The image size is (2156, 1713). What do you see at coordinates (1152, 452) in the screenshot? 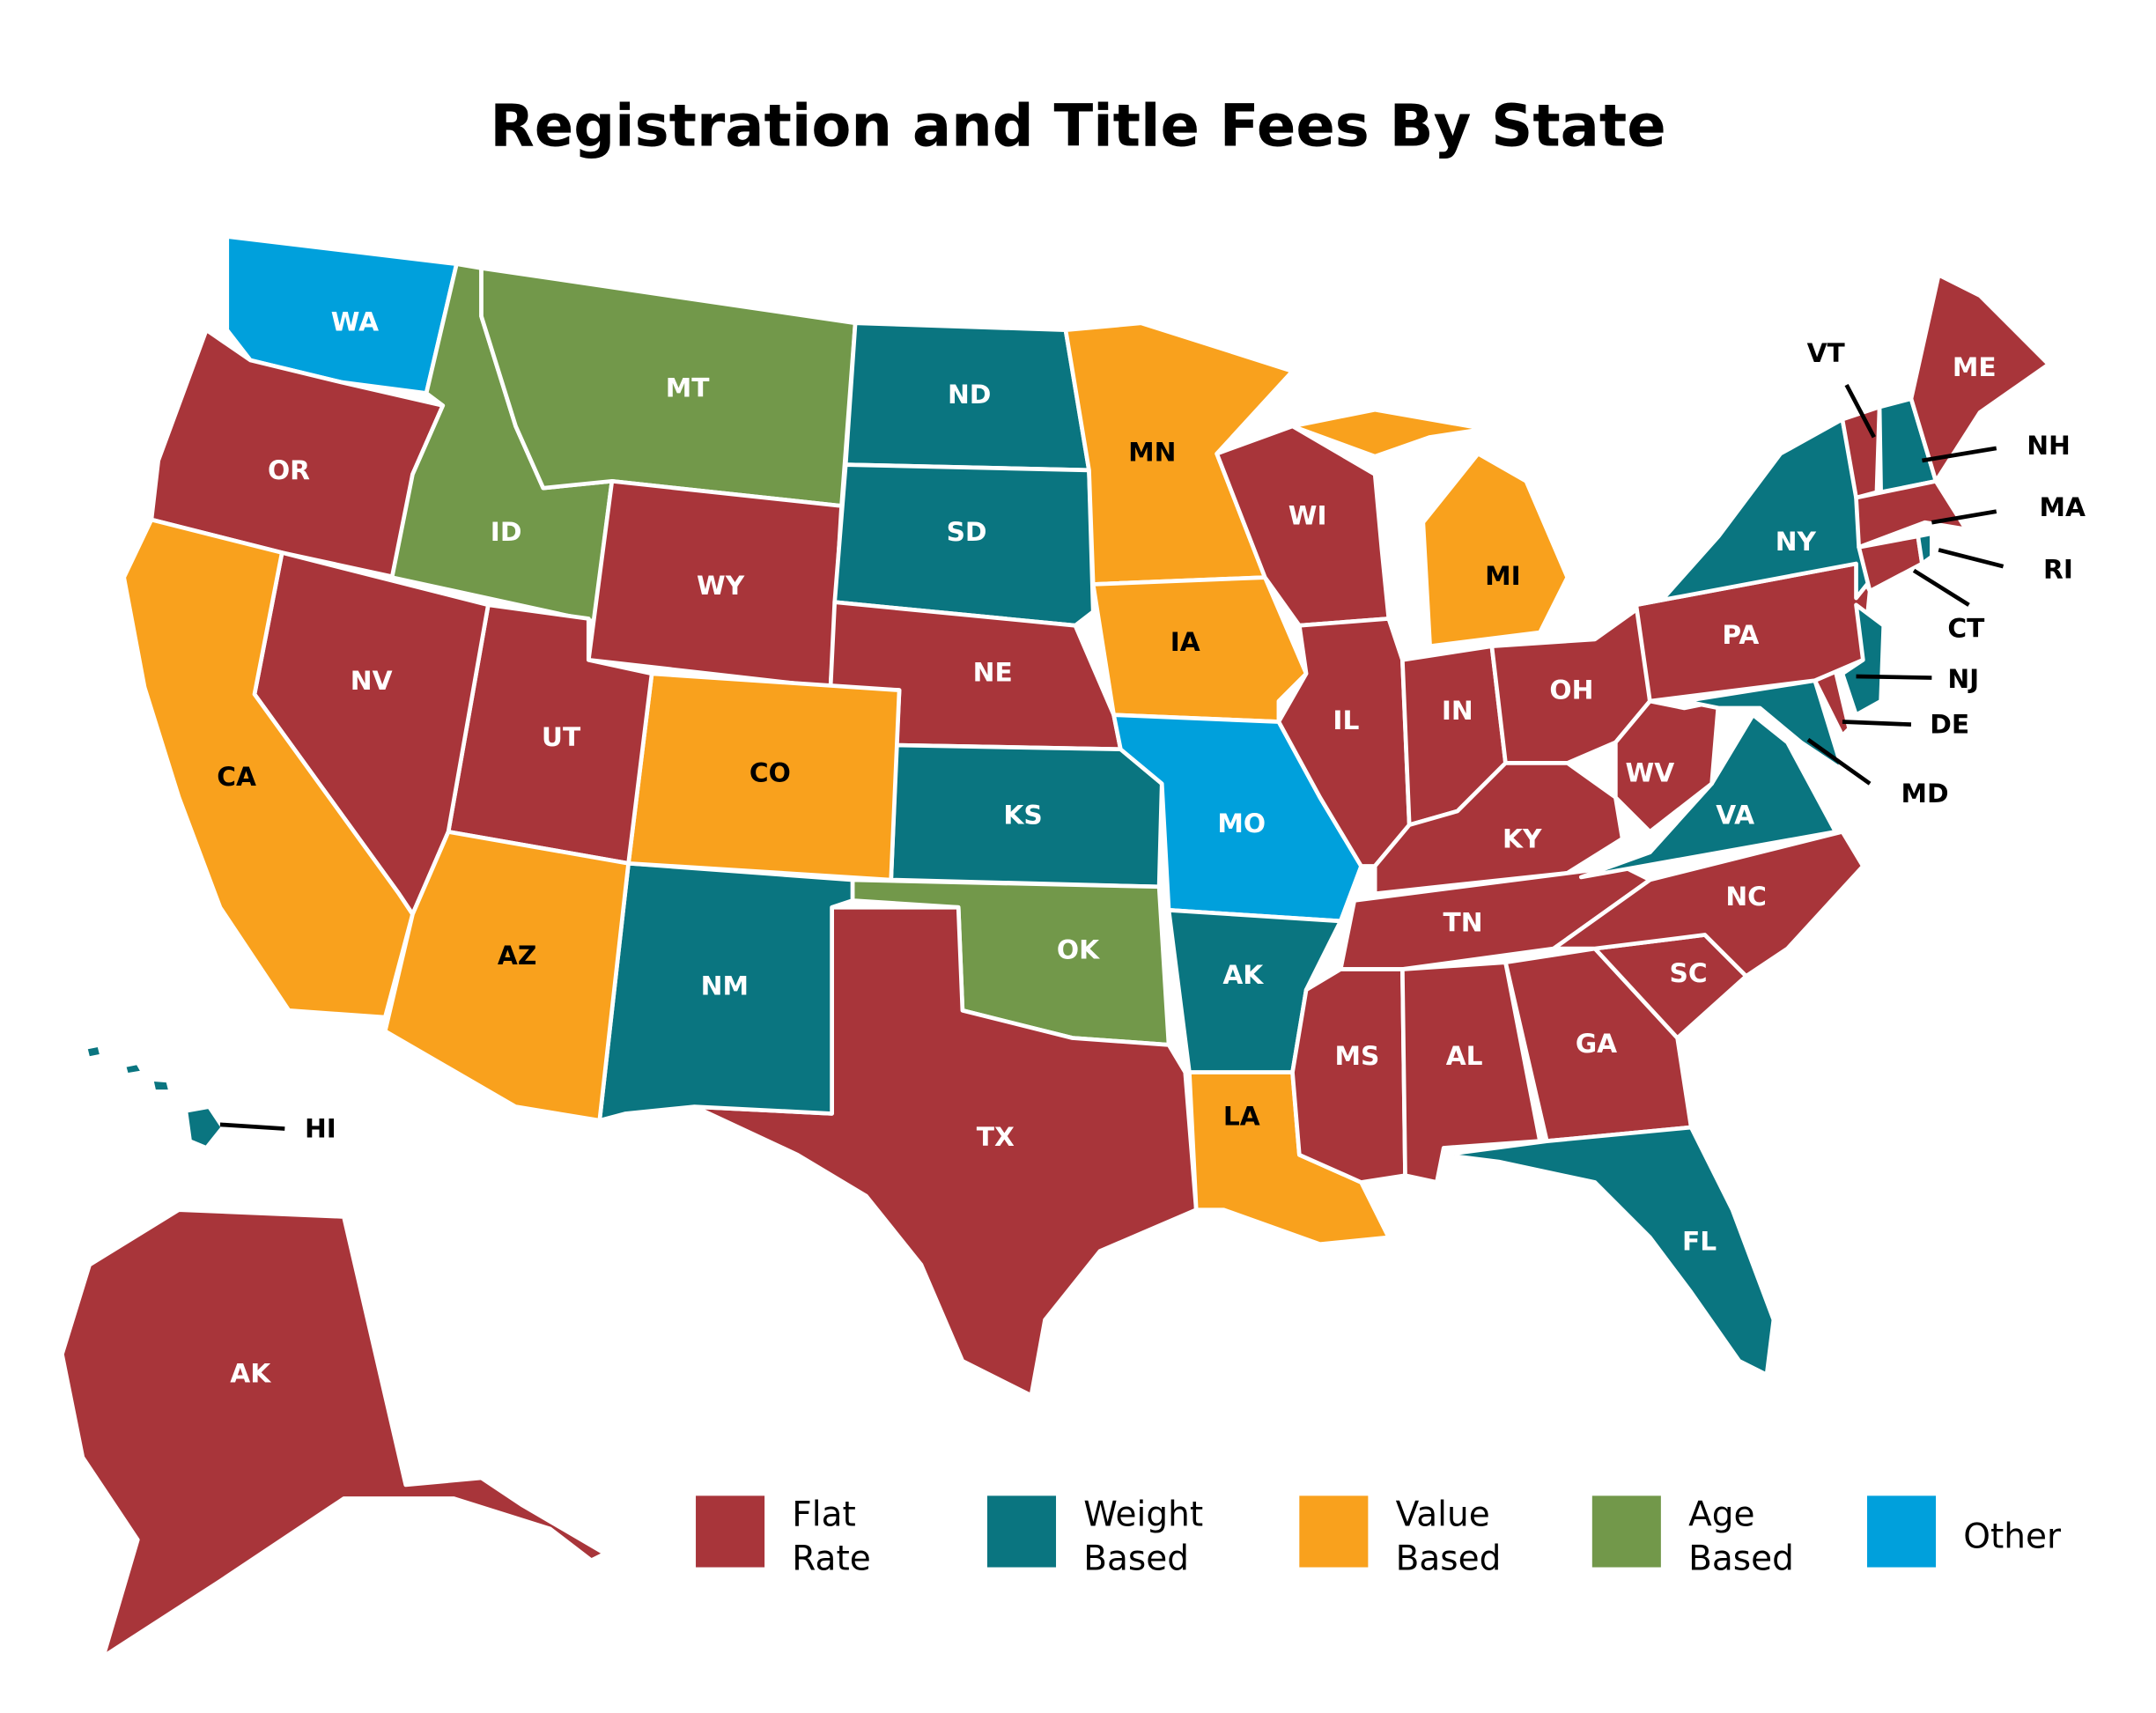
I see `state-label: MN` at bounding box center [1152, 452].